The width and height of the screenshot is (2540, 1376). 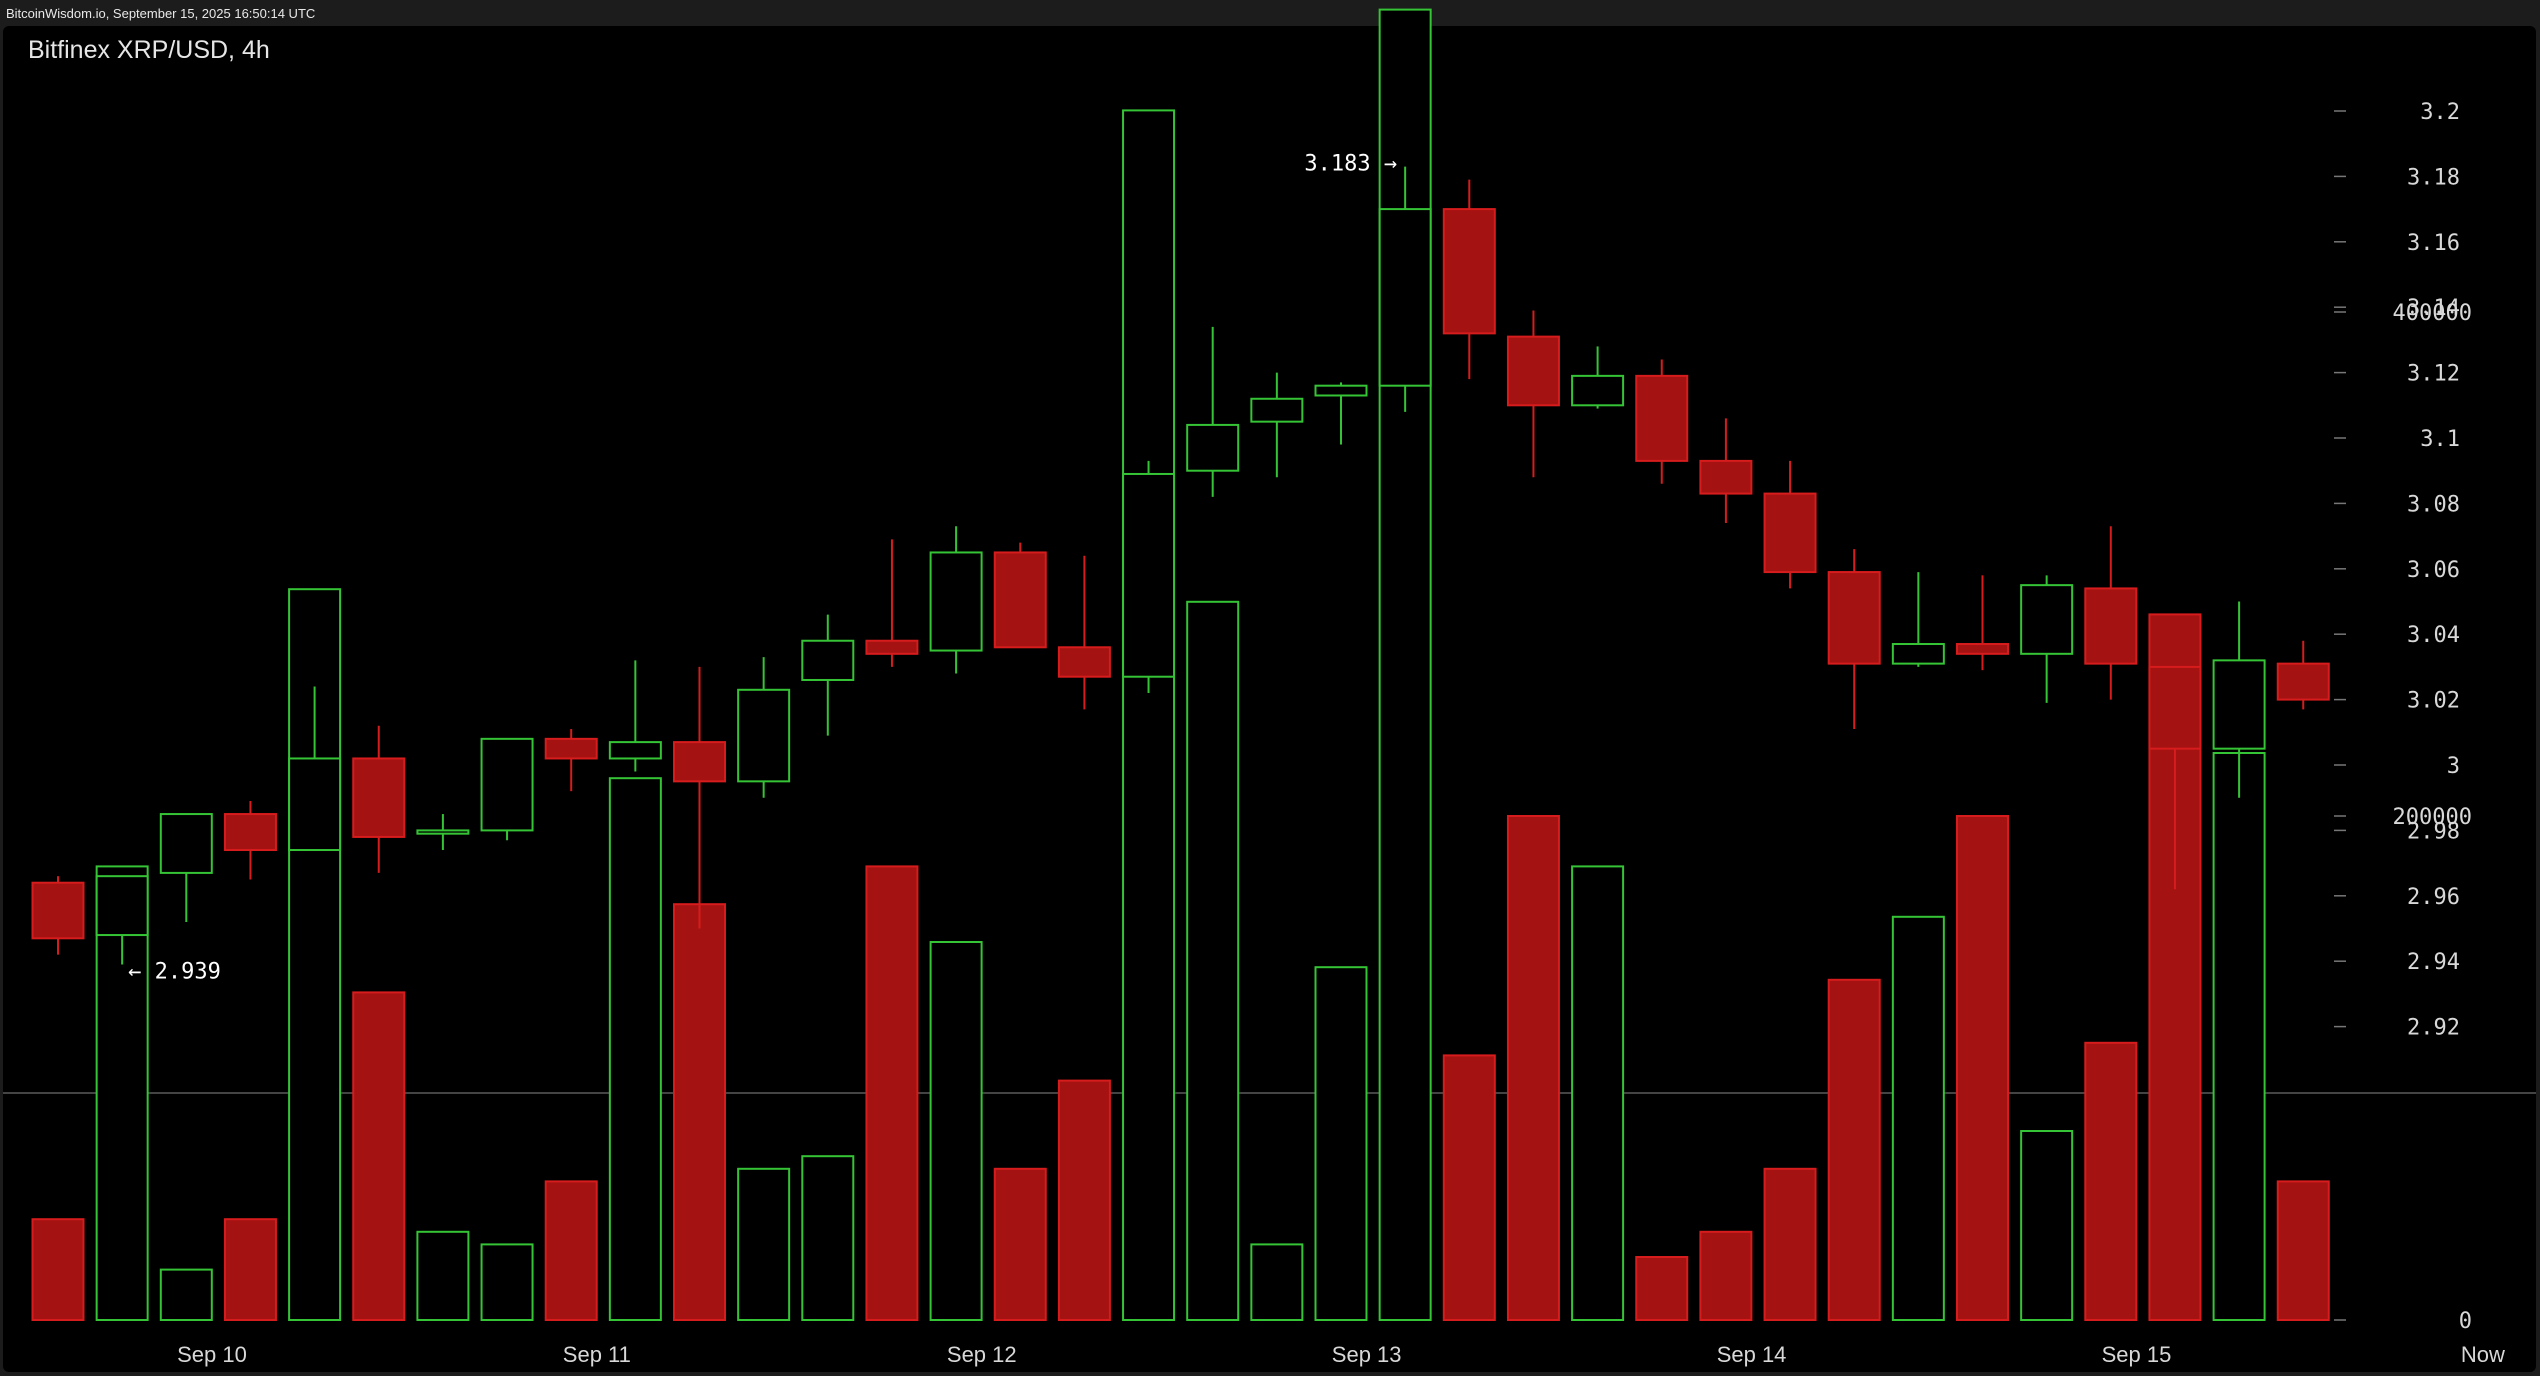 I want to click on price-tick-label: 3.08, so click(x=2433, y=504).